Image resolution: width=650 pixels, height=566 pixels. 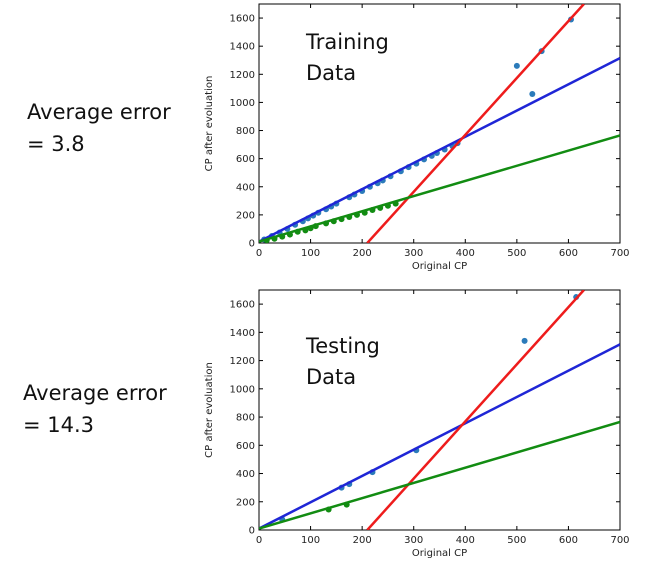 I want to click on testing-xtick-label: 600, so click(x=568, y=540).